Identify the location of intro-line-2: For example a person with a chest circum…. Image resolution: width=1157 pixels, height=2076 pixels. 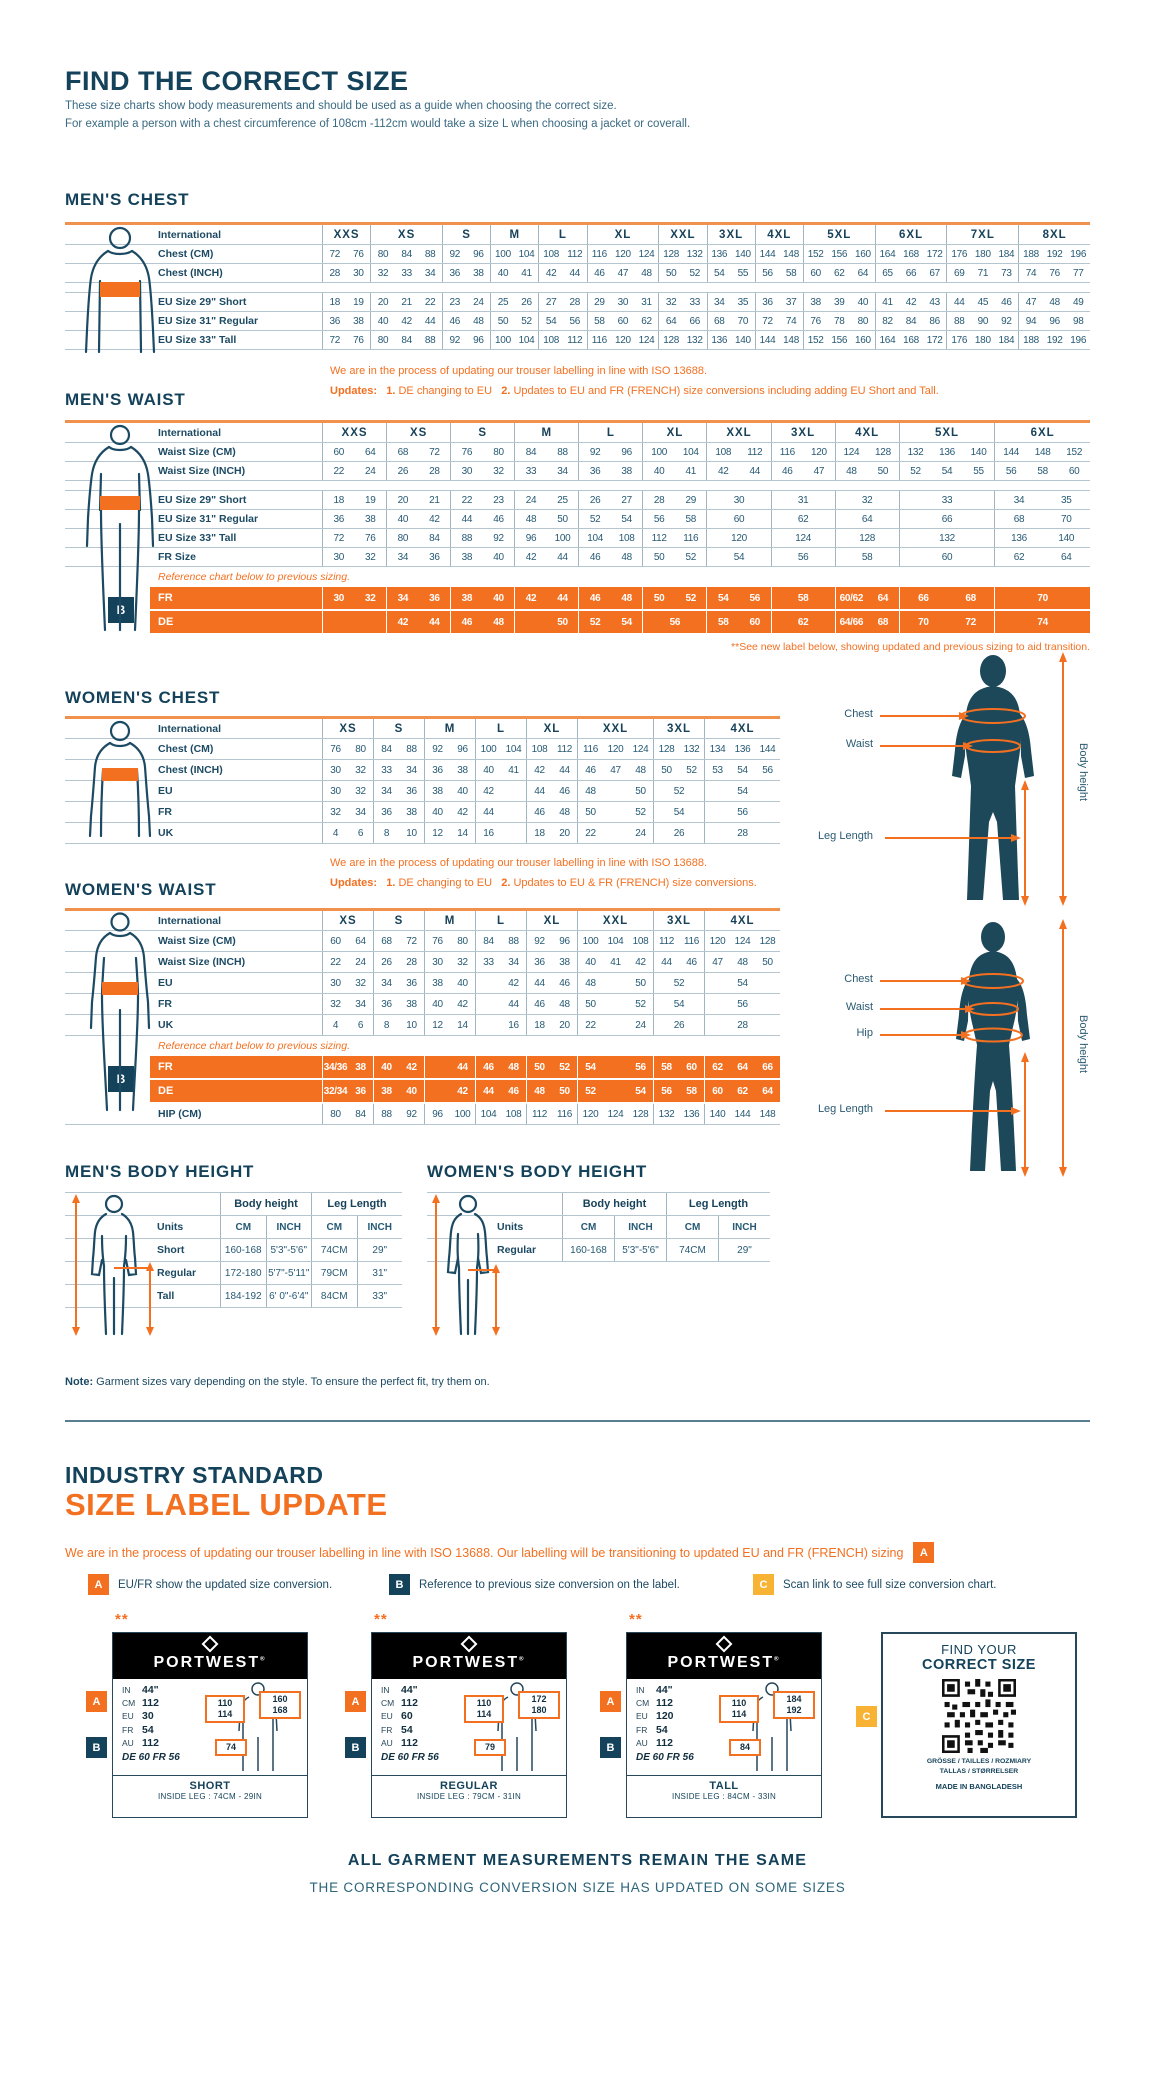
(378, 123).